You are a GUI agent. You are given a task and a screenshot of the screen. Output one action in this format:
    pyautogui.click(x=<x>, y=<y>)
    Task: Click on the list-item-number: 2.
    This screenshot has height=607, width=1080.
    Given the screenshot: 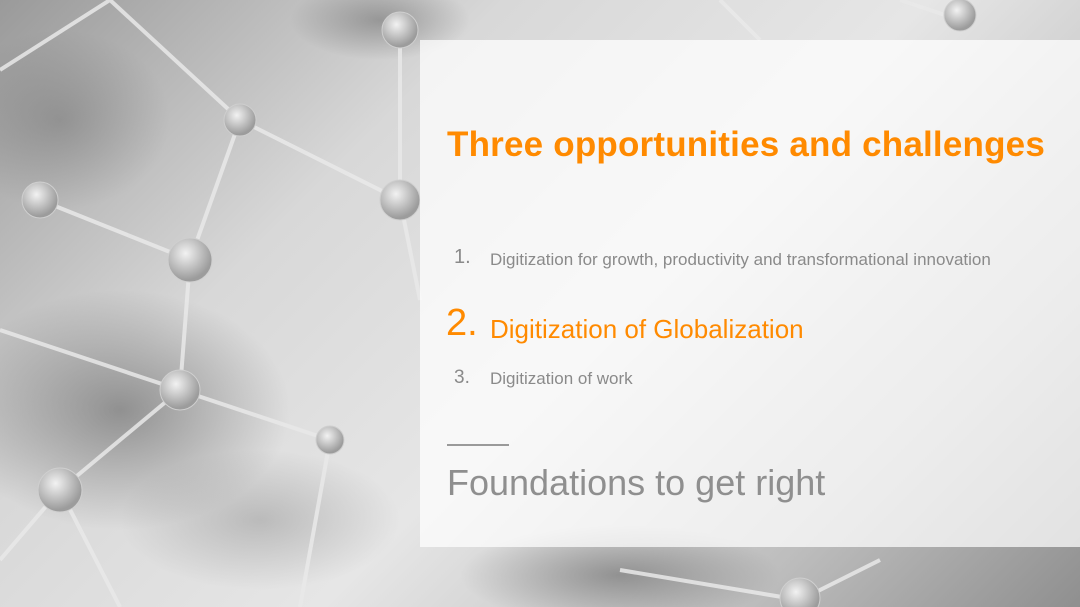 What is the action you would take?
    pyautogui.click(x=462, y=323)
    